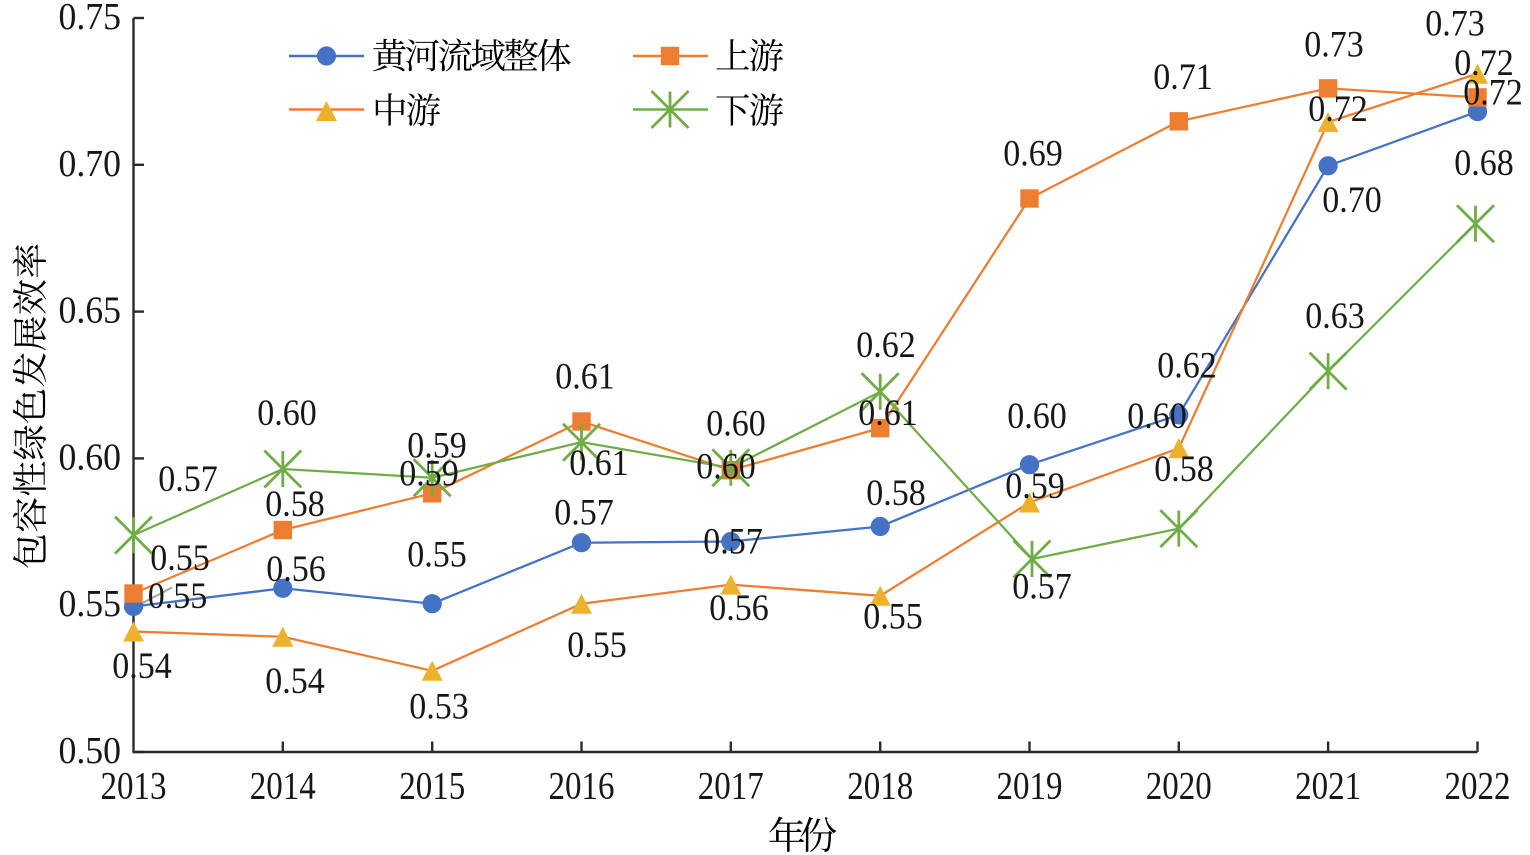  Describe the element at coordinates (1179, 785) in the screenshot. I see `svg-text: 2020` at that location.